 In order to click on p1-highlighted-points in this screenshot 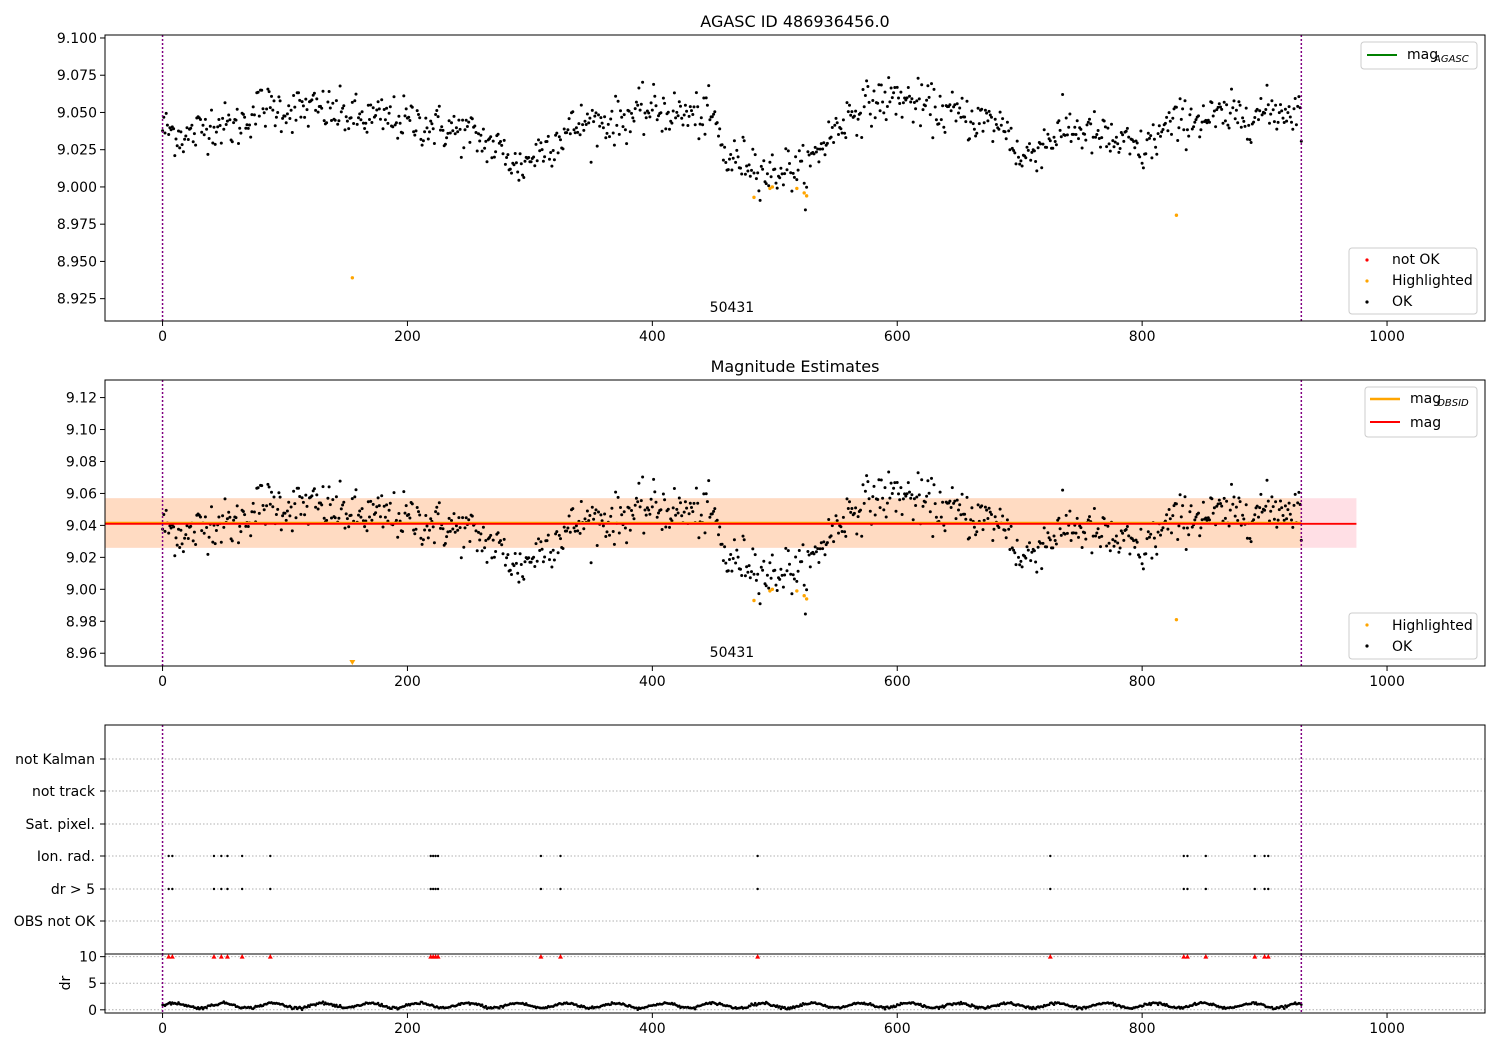, I will do `click(764, 232)`.